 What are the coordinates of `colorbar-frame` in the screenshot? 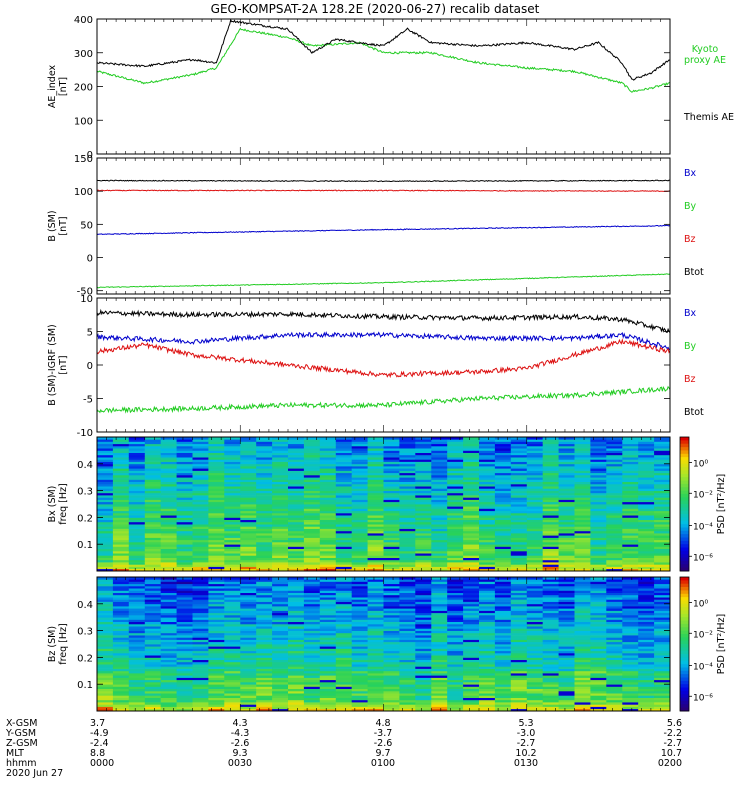 It's located at (684, 504).